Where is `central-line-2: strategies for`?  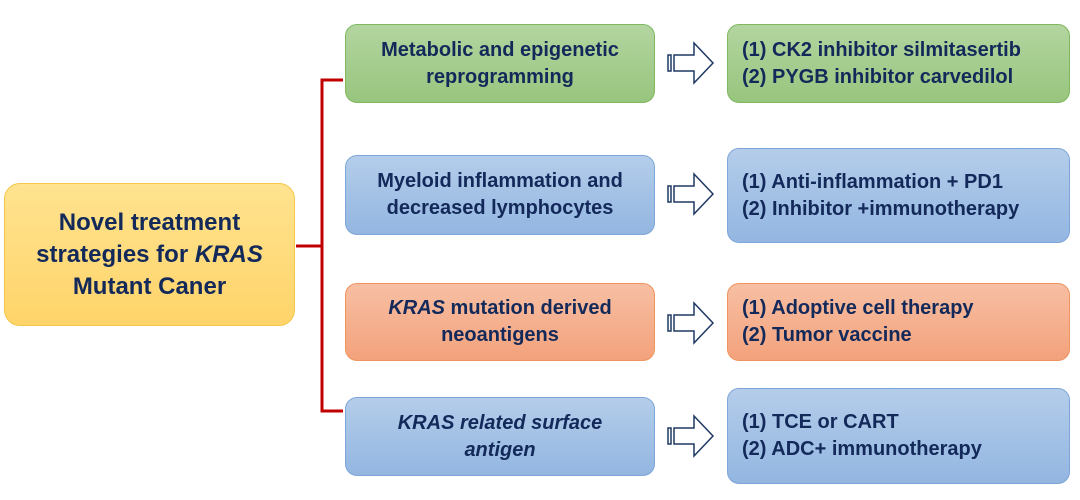
central-line-2: strategies for is located at coordinates (115, 254).